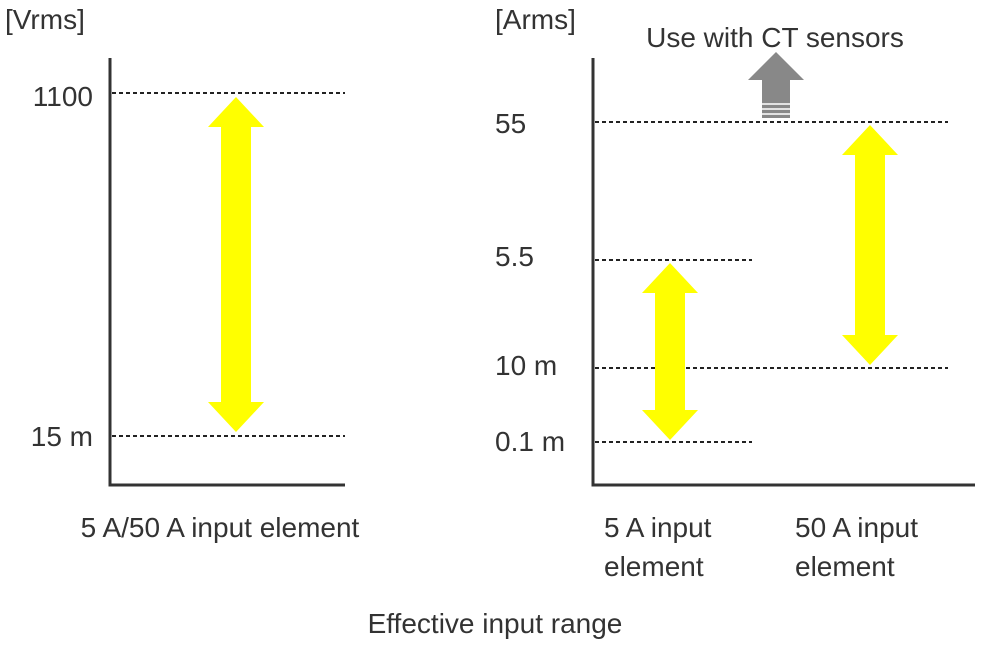 The width and height of the screenshot is (984, 648). What do you see at coordinates (62, 436) in the screenshot?
I see `level-label: 15 m` at bounding box center [62, 436].